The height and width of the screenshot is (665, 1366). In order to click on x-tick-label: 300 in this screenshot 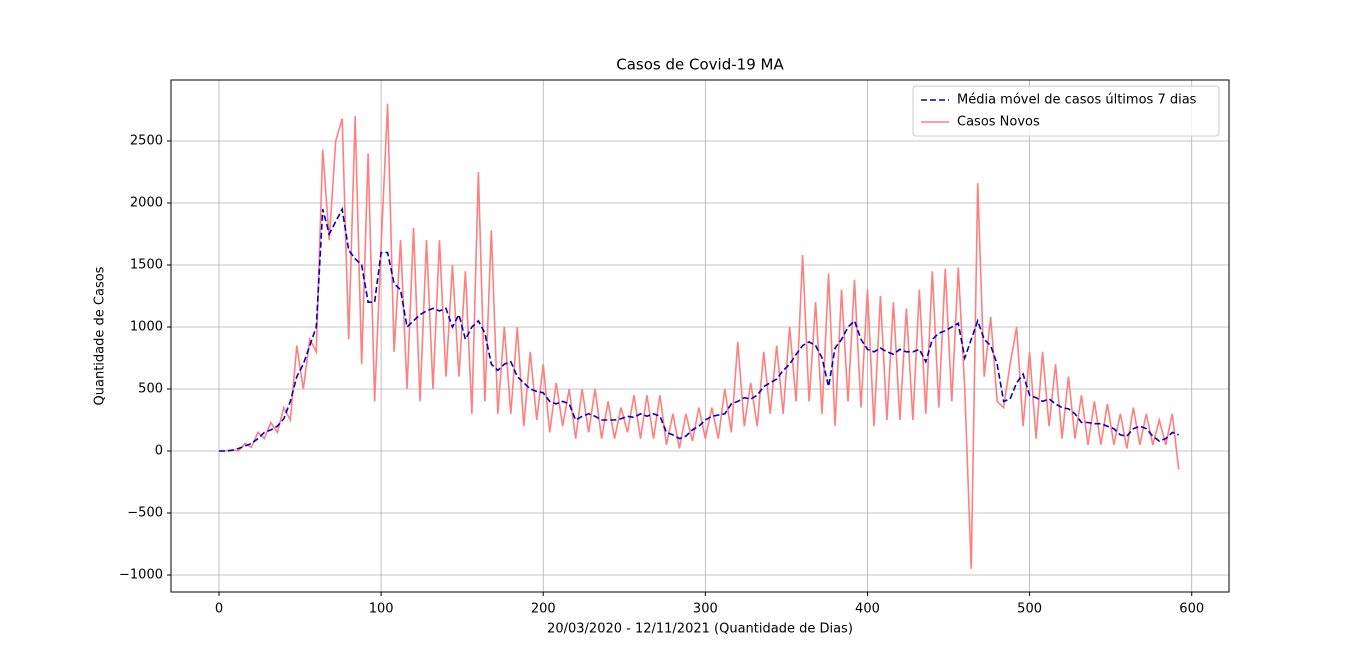, I will do `click(705, 609)`.